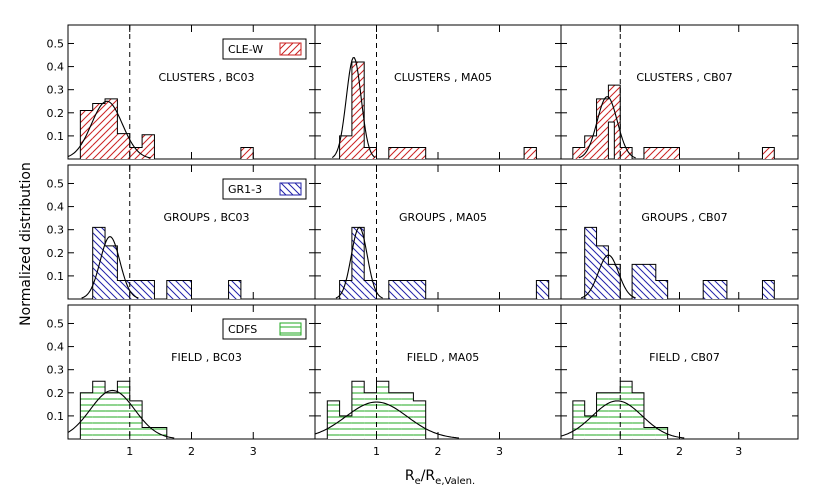 The width and height of the screenshot is (830, 488). Describe the element at coordinates (129, 451) in the screenshot. I see `x-tick-label: 1` at that location.